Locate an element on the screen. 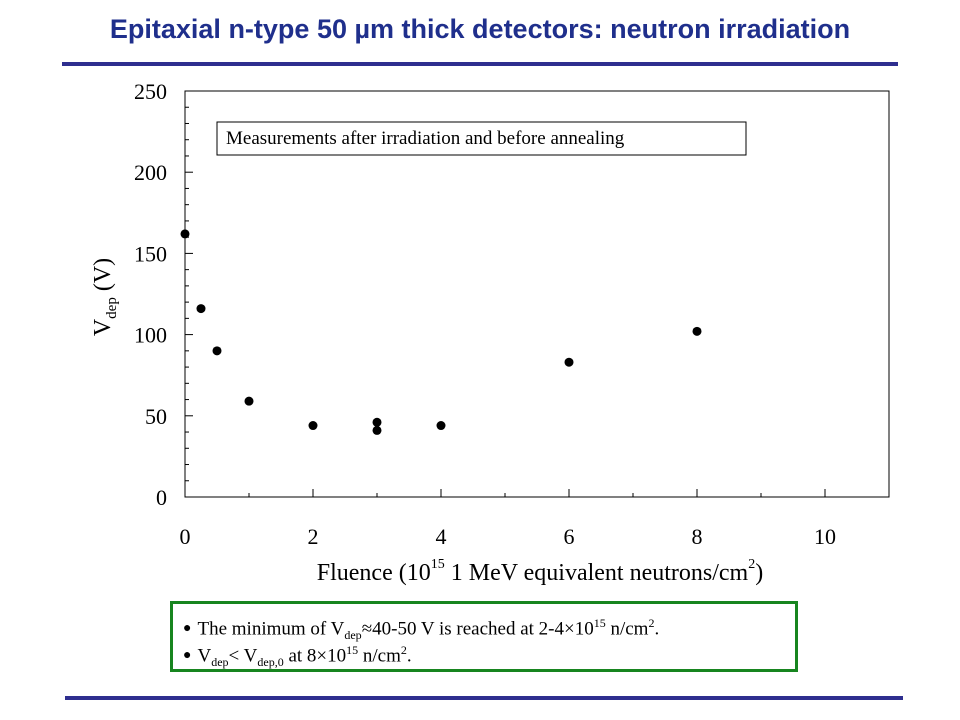 This screenshot has height=720, width=960. note-2-c: at 8×10 is located at coordinates (315, 656).